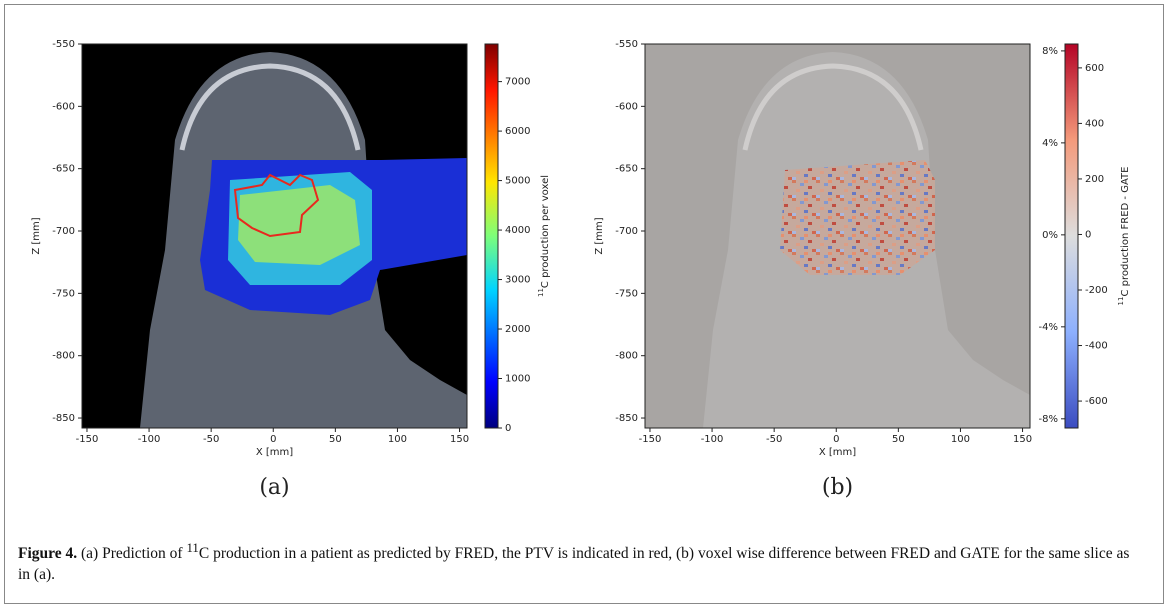 This screenshot has height=604, width=1170. I want to click on colorbar-label-text: C production per voxel, so click(545, 231).